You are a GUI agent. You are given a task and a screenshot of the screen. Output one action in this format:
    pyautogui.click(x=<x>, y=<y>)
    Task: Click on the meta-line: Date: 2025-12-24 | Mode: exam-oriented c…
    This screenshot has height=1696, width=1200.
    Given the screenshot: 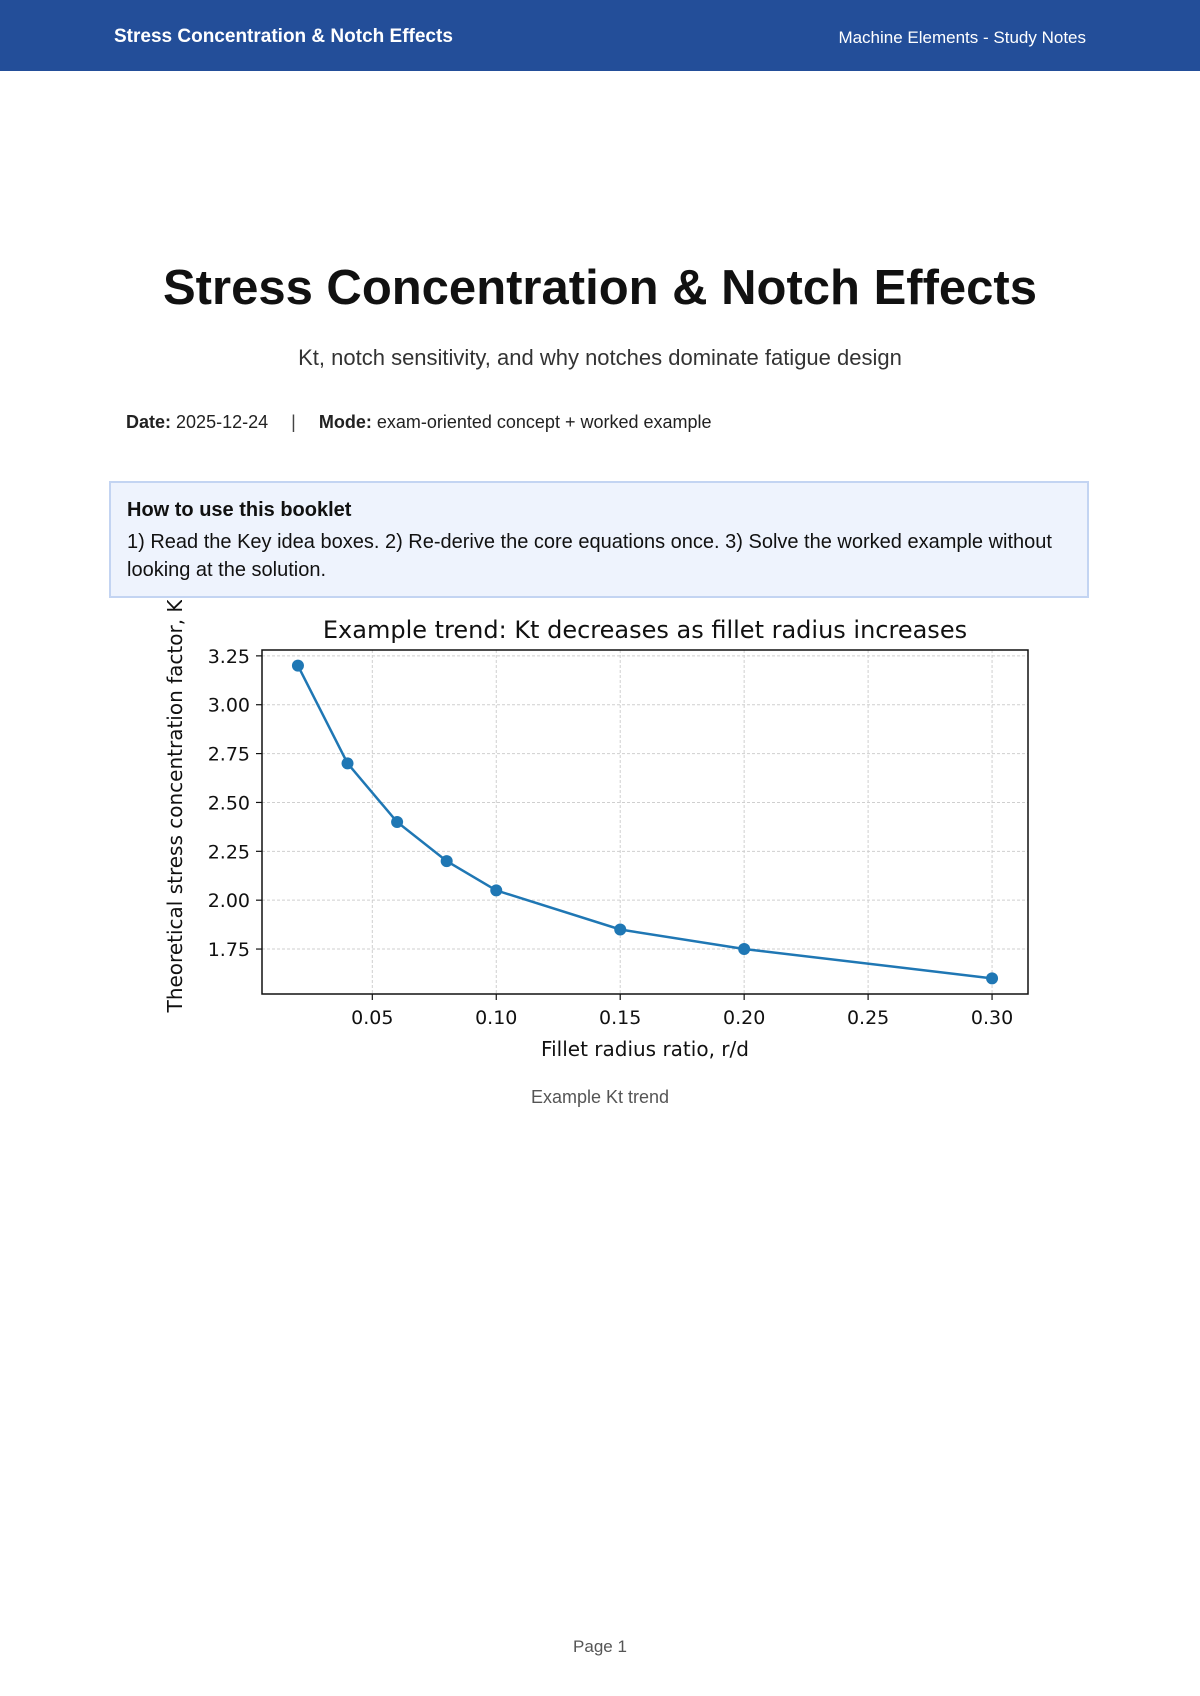 What is the action you would take?
    pyautogui.click(x=419, y=422)
    